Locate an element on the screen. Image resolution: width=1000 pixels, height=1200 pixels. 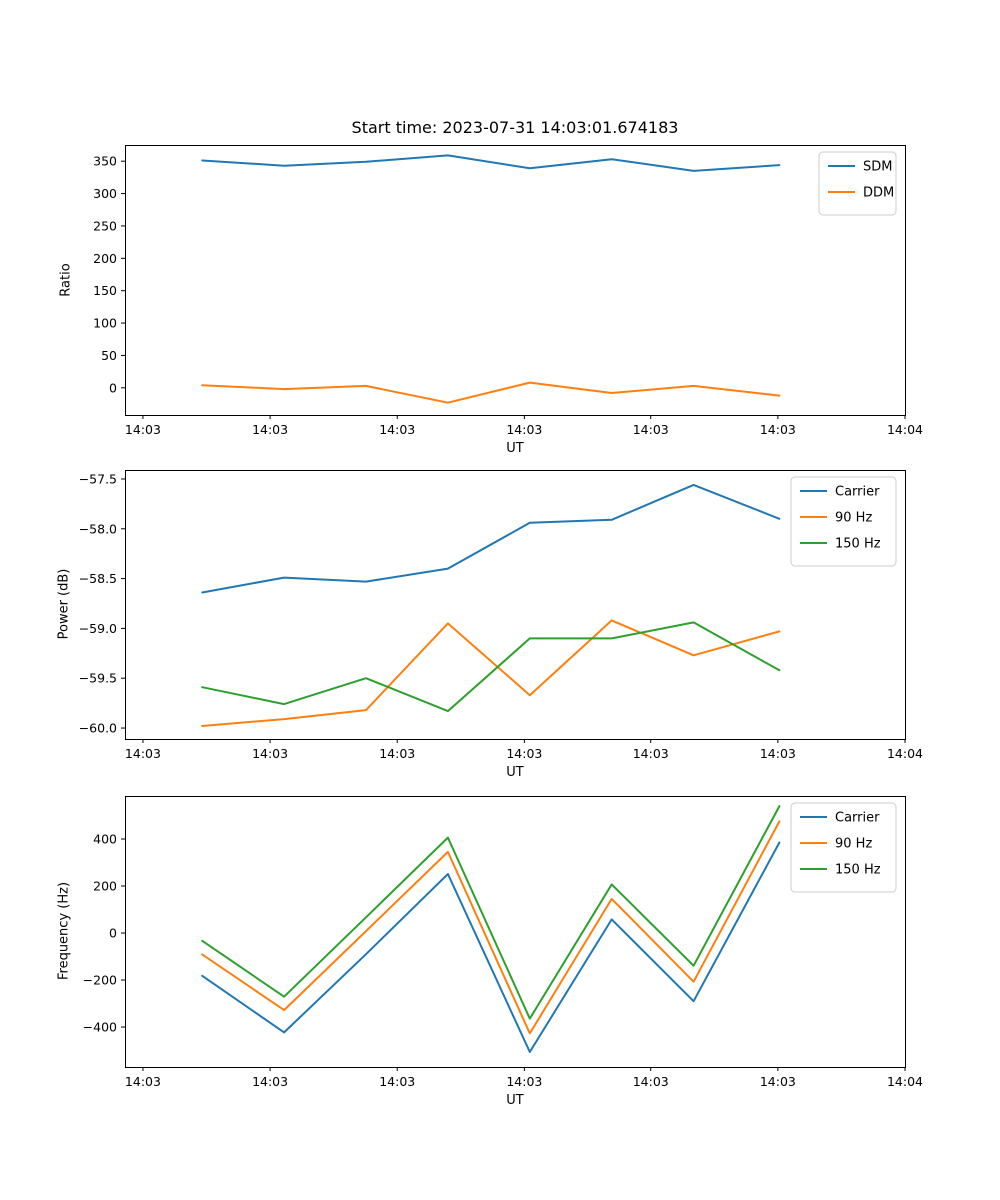
legend-label-ddm: DDM is located at coordinates (878, 193).